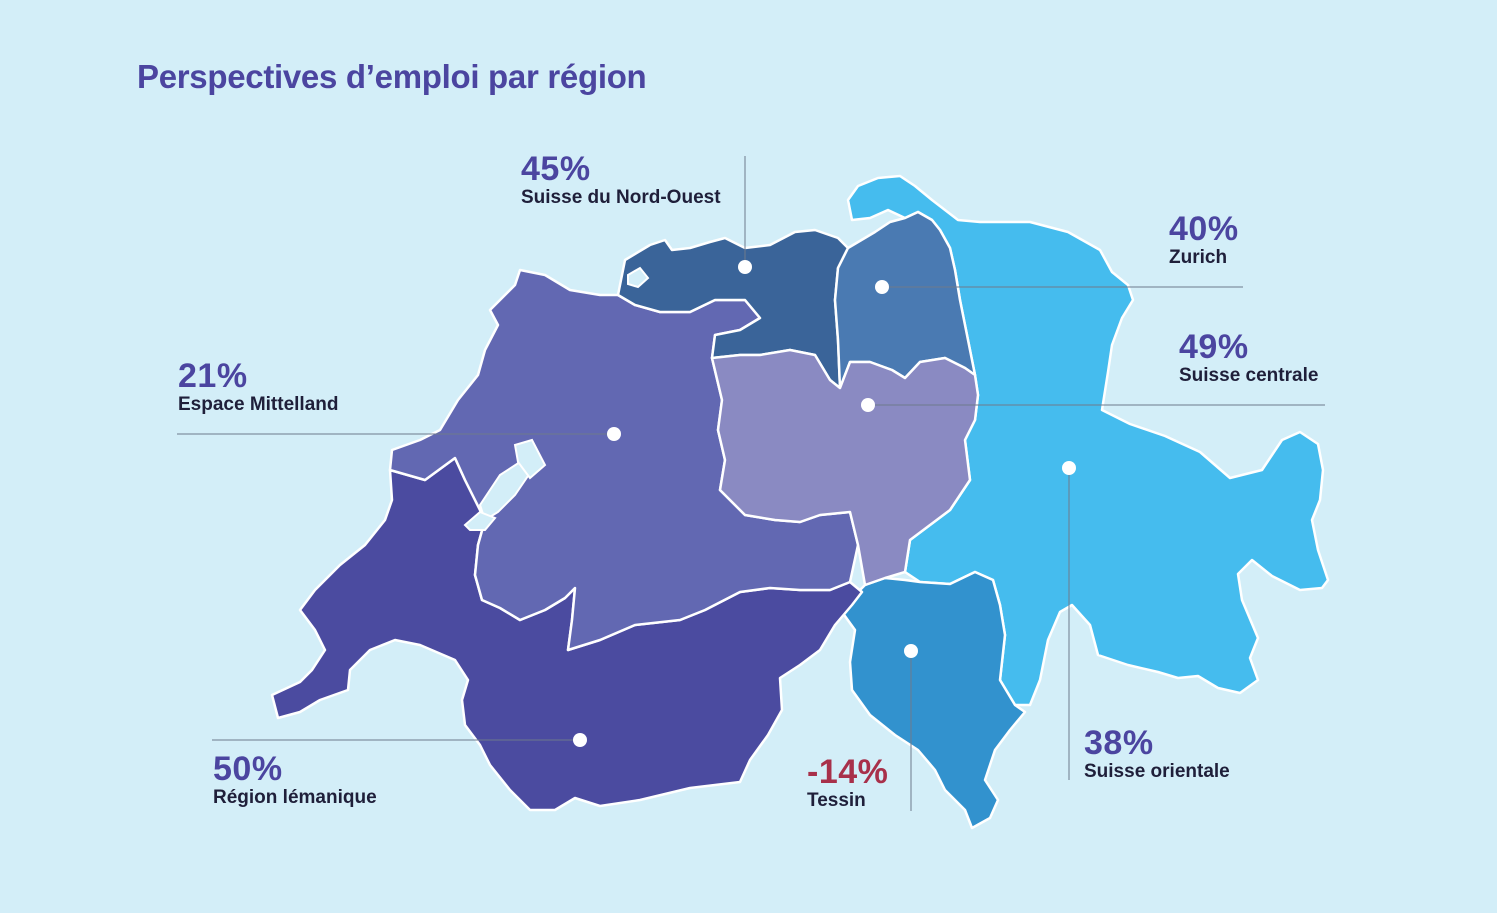 This screenshot has height=913, width=1497. Describe the element at coordinates (248, 769) in the screenshot. I see `region-value: 50%` at that location.